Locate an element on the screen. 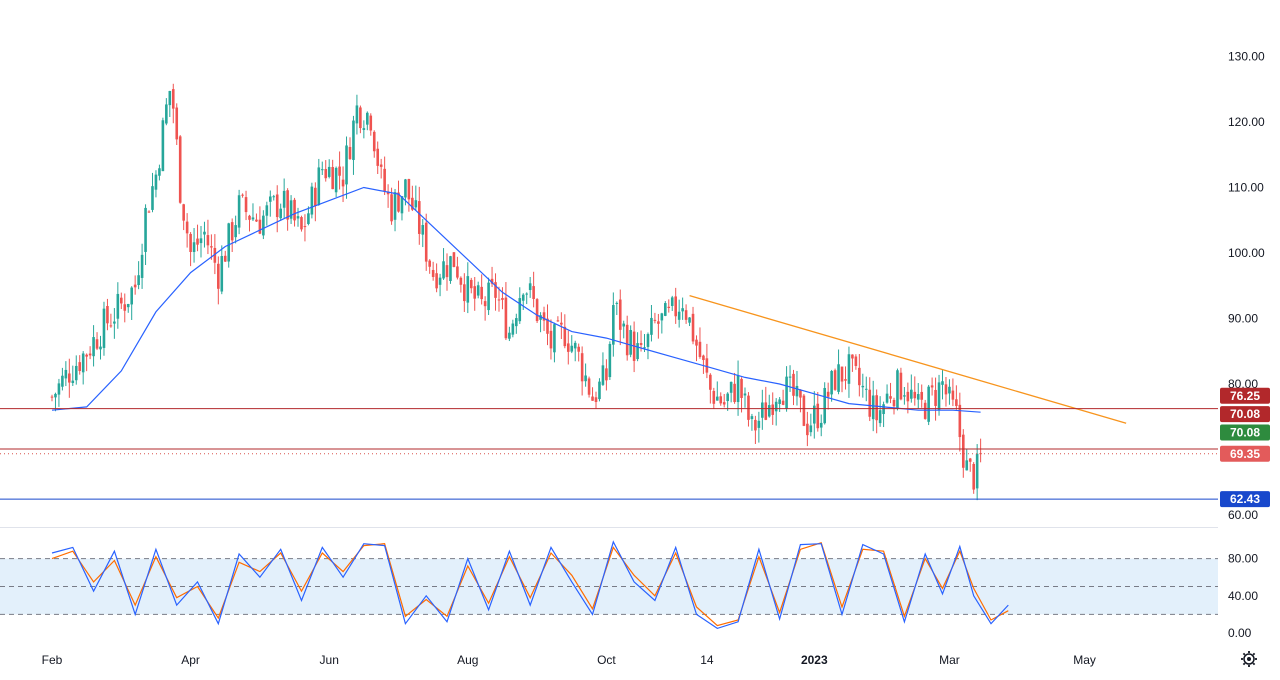 The width and height of the screenshot is (1280, 680). time-axis: Feb Apr Jun Aug Oct 14 2023 Mar May is located at coordinates (569, 660).